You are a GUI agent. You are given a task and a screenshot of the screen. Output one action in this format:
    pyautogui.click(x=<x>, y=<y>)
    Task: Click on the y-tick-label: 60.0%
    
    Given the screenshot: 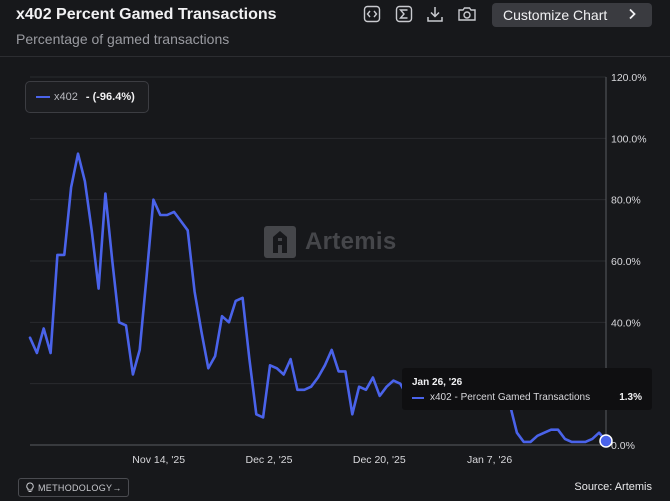 What is the action you would take?
    pyautogui.click(x=626, y=262)
    